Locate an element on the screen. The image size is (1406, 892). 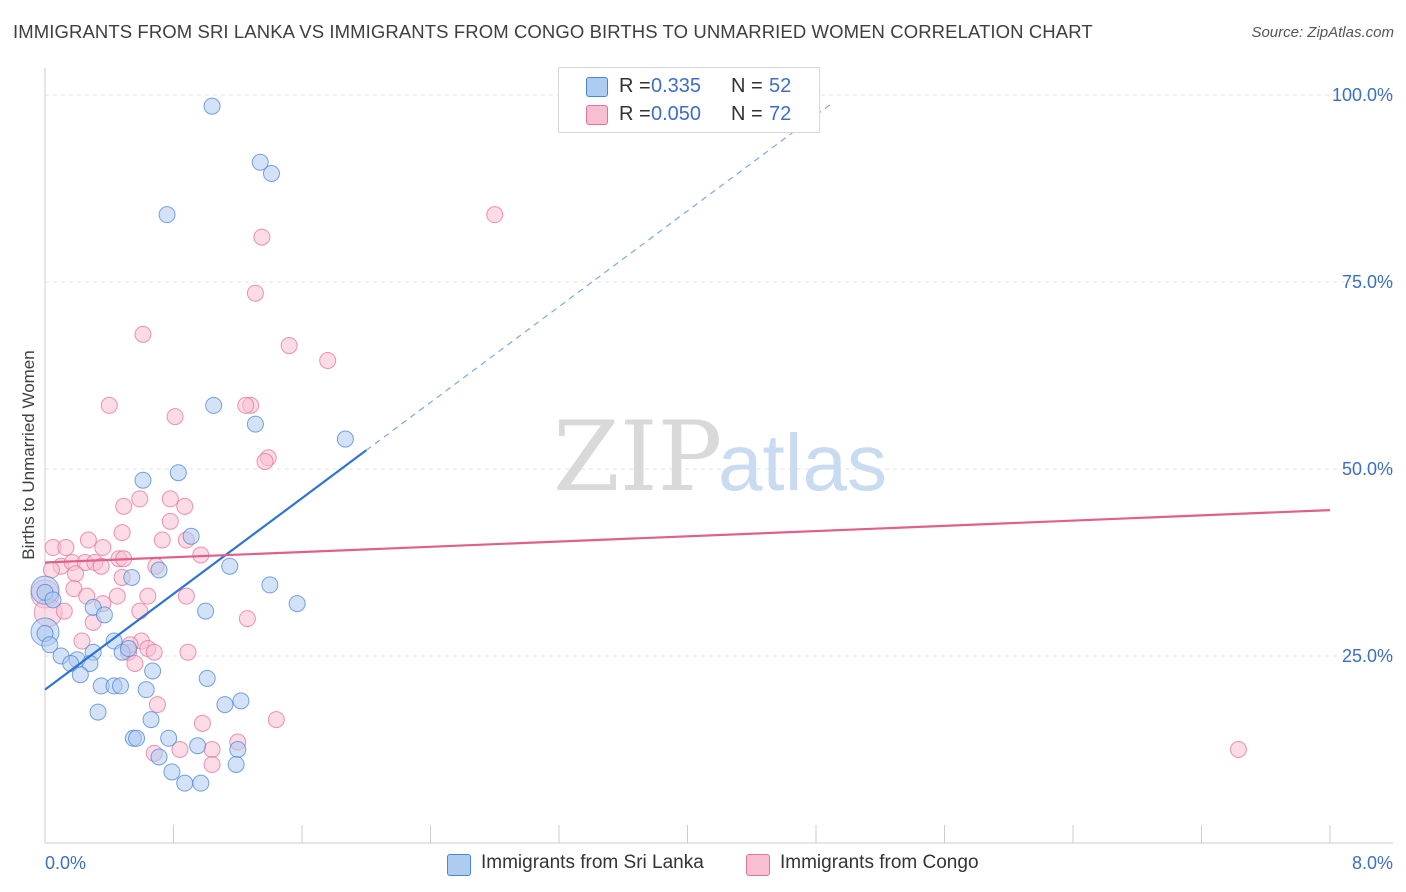
legend-n-value: 72 is located at coordinates (780, 114).